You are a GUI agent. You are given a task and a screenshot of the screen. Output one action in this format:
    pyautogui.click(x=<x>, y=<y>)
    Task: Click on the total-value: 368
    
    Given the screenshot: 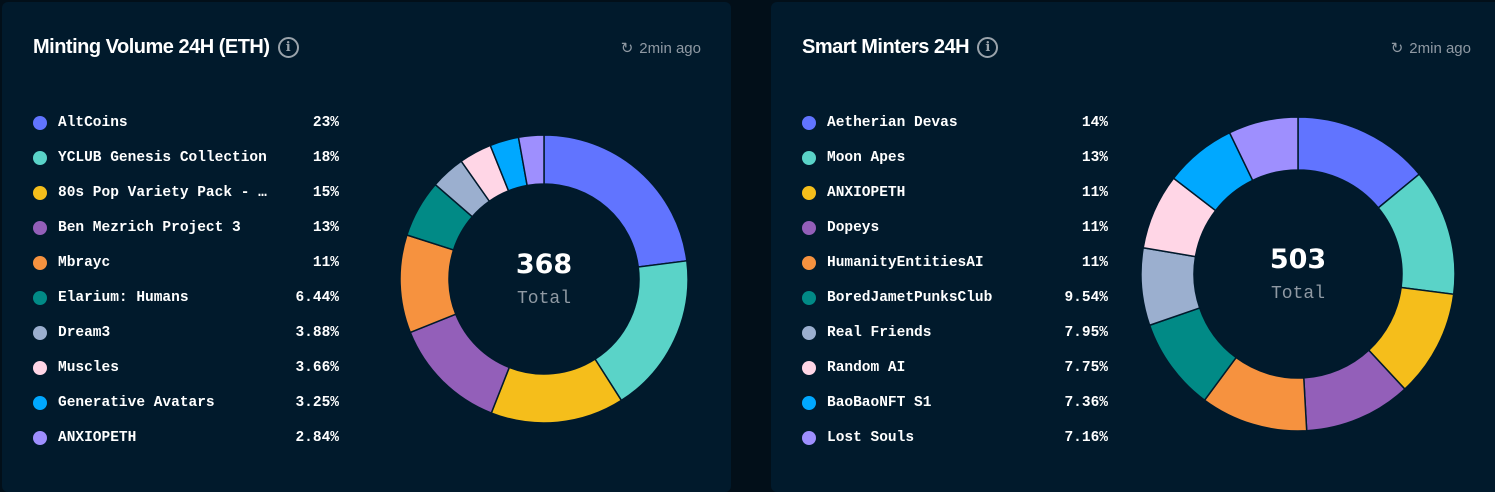 What is the action you would take?
    pyautogui.click(x=544, y=264)
    